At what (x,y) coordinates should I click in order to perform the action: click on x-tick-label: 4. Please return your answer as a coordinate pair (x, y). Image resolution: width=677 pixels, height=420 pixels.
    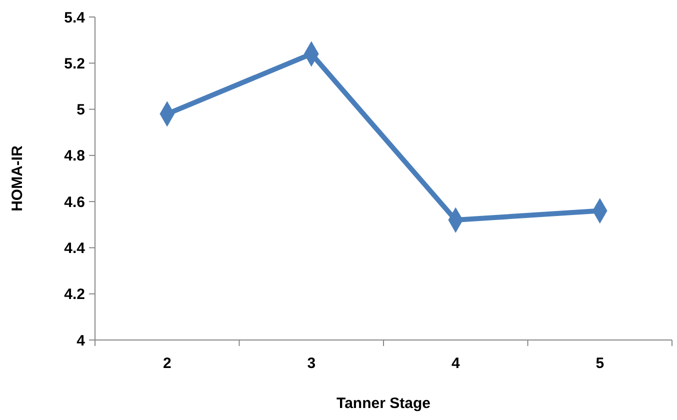
    Looking at the image, I should click on (455, 363).